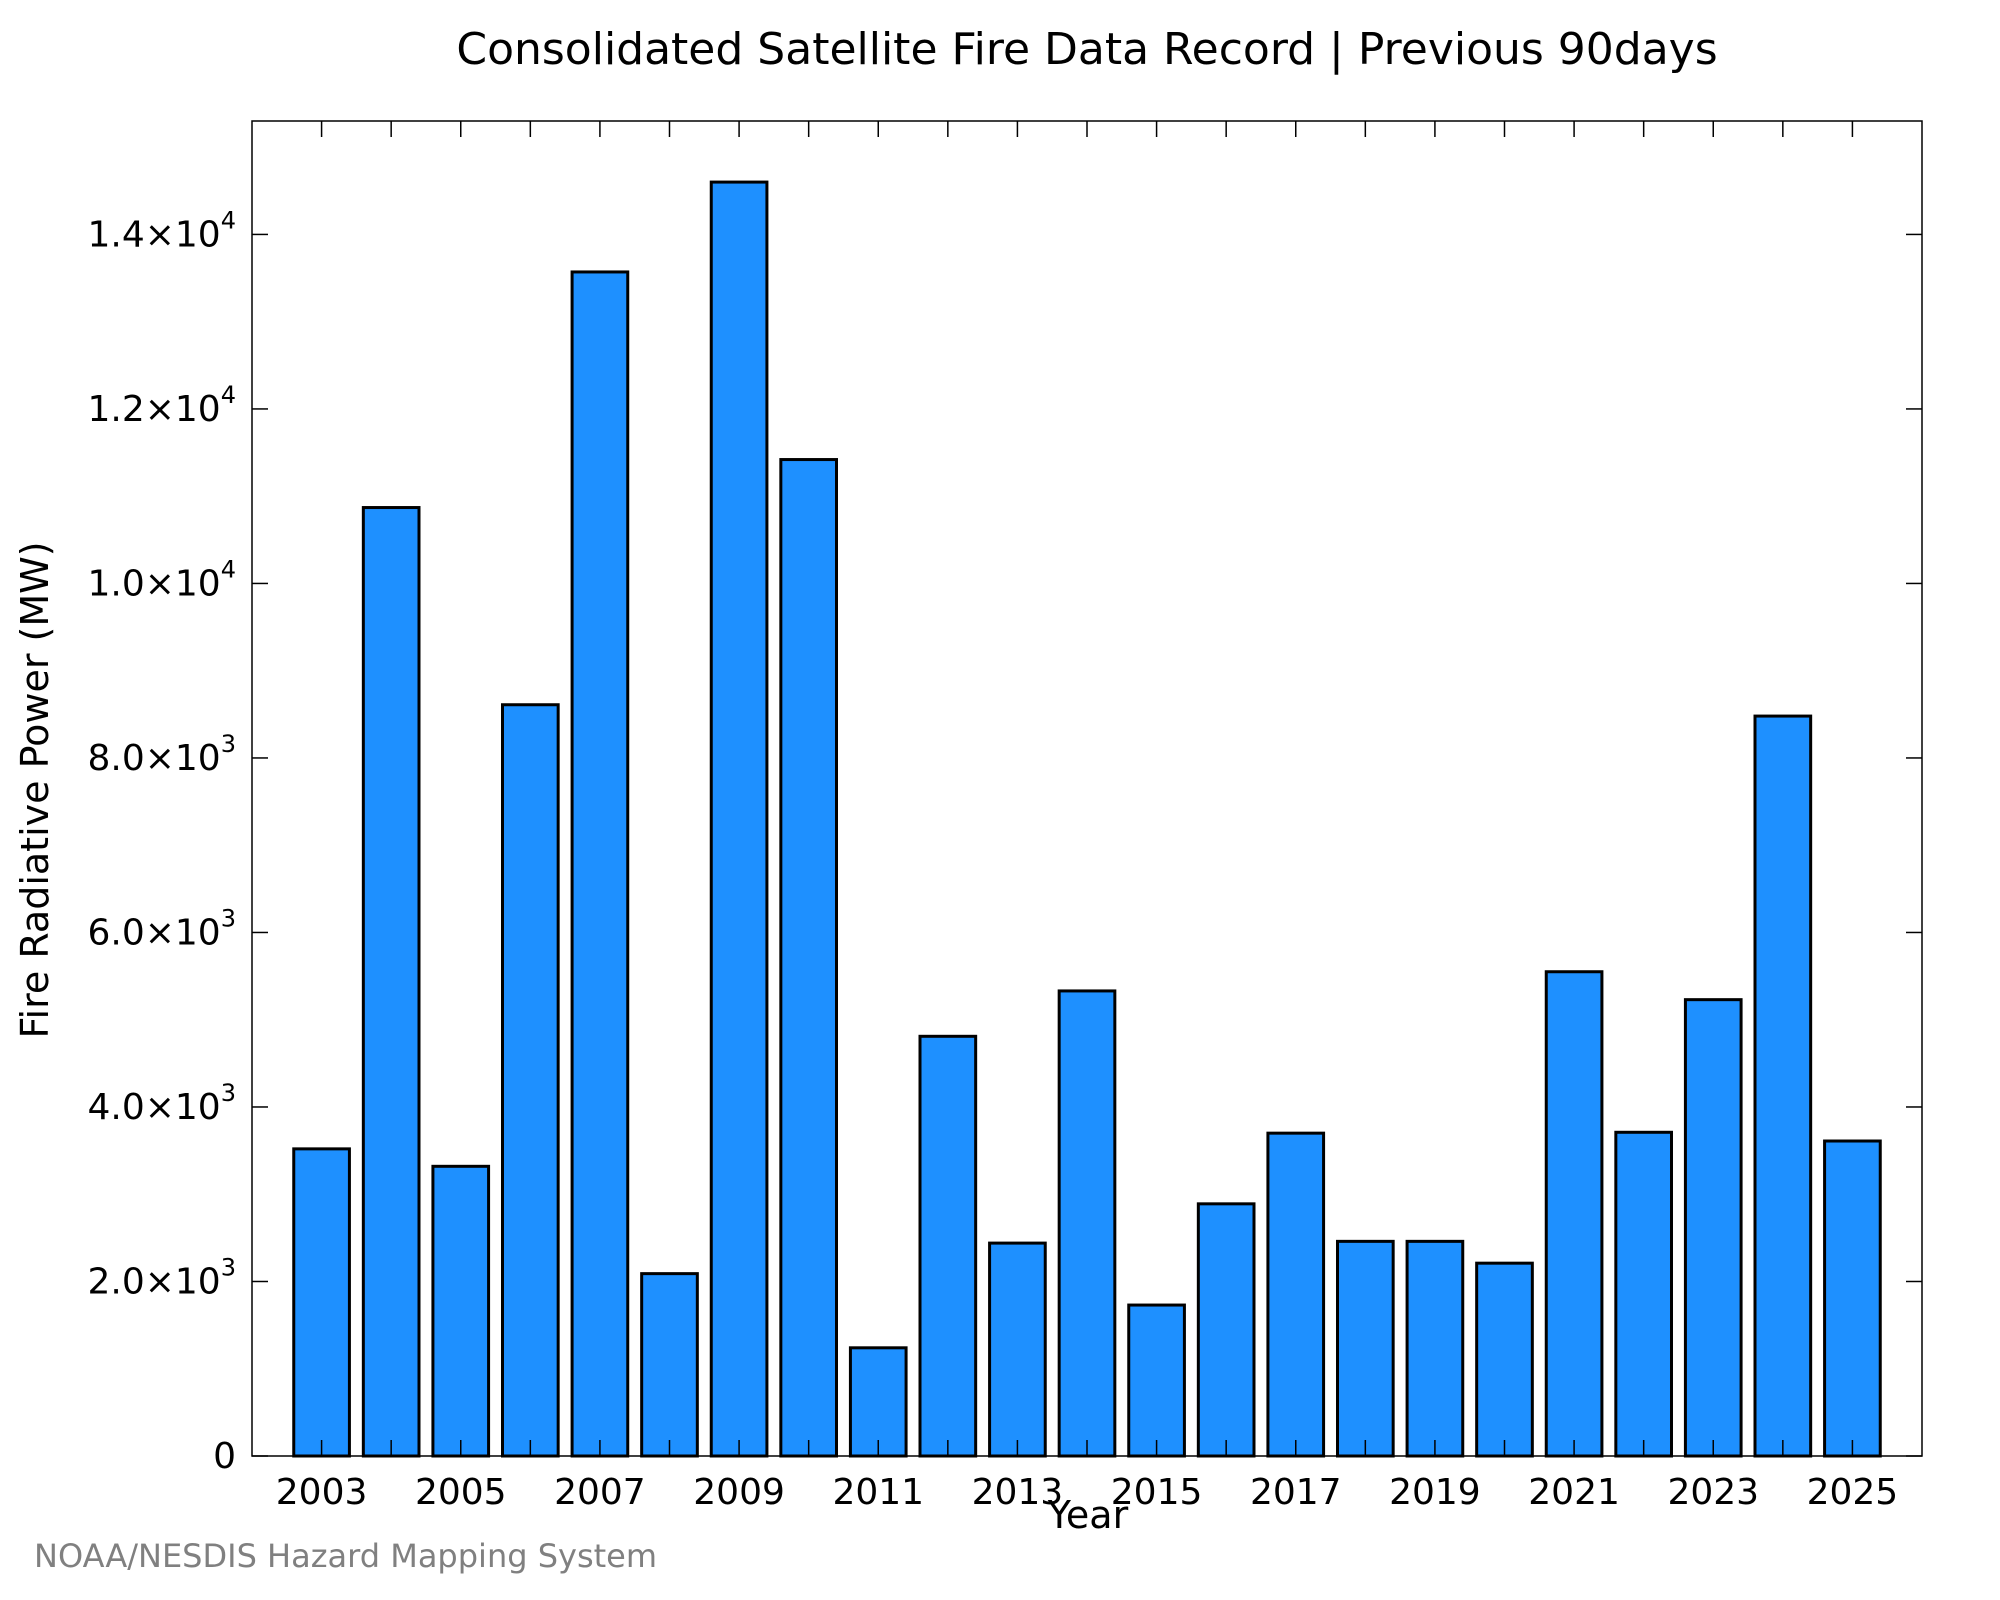 The height and width of the screenshot is (1600, 2000). What do you see at coordinates (35, 789) in the screenshot?
I see `y-axis-label: Fire Radiative Power (MW)` at bounding box center [35, 789].